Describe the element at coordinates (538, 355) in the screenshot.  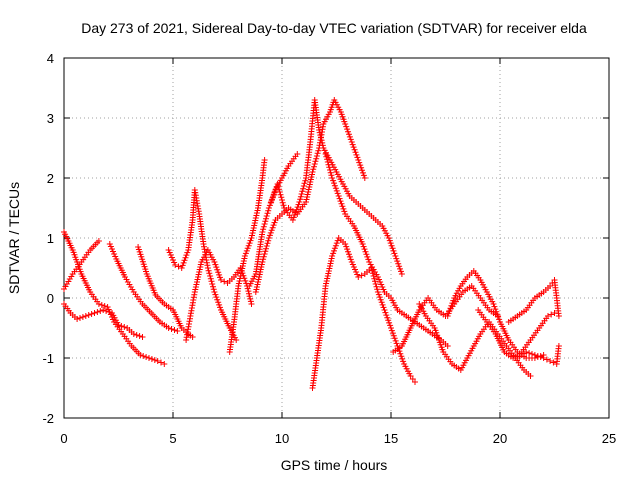
I see `series-track-s` at that location.